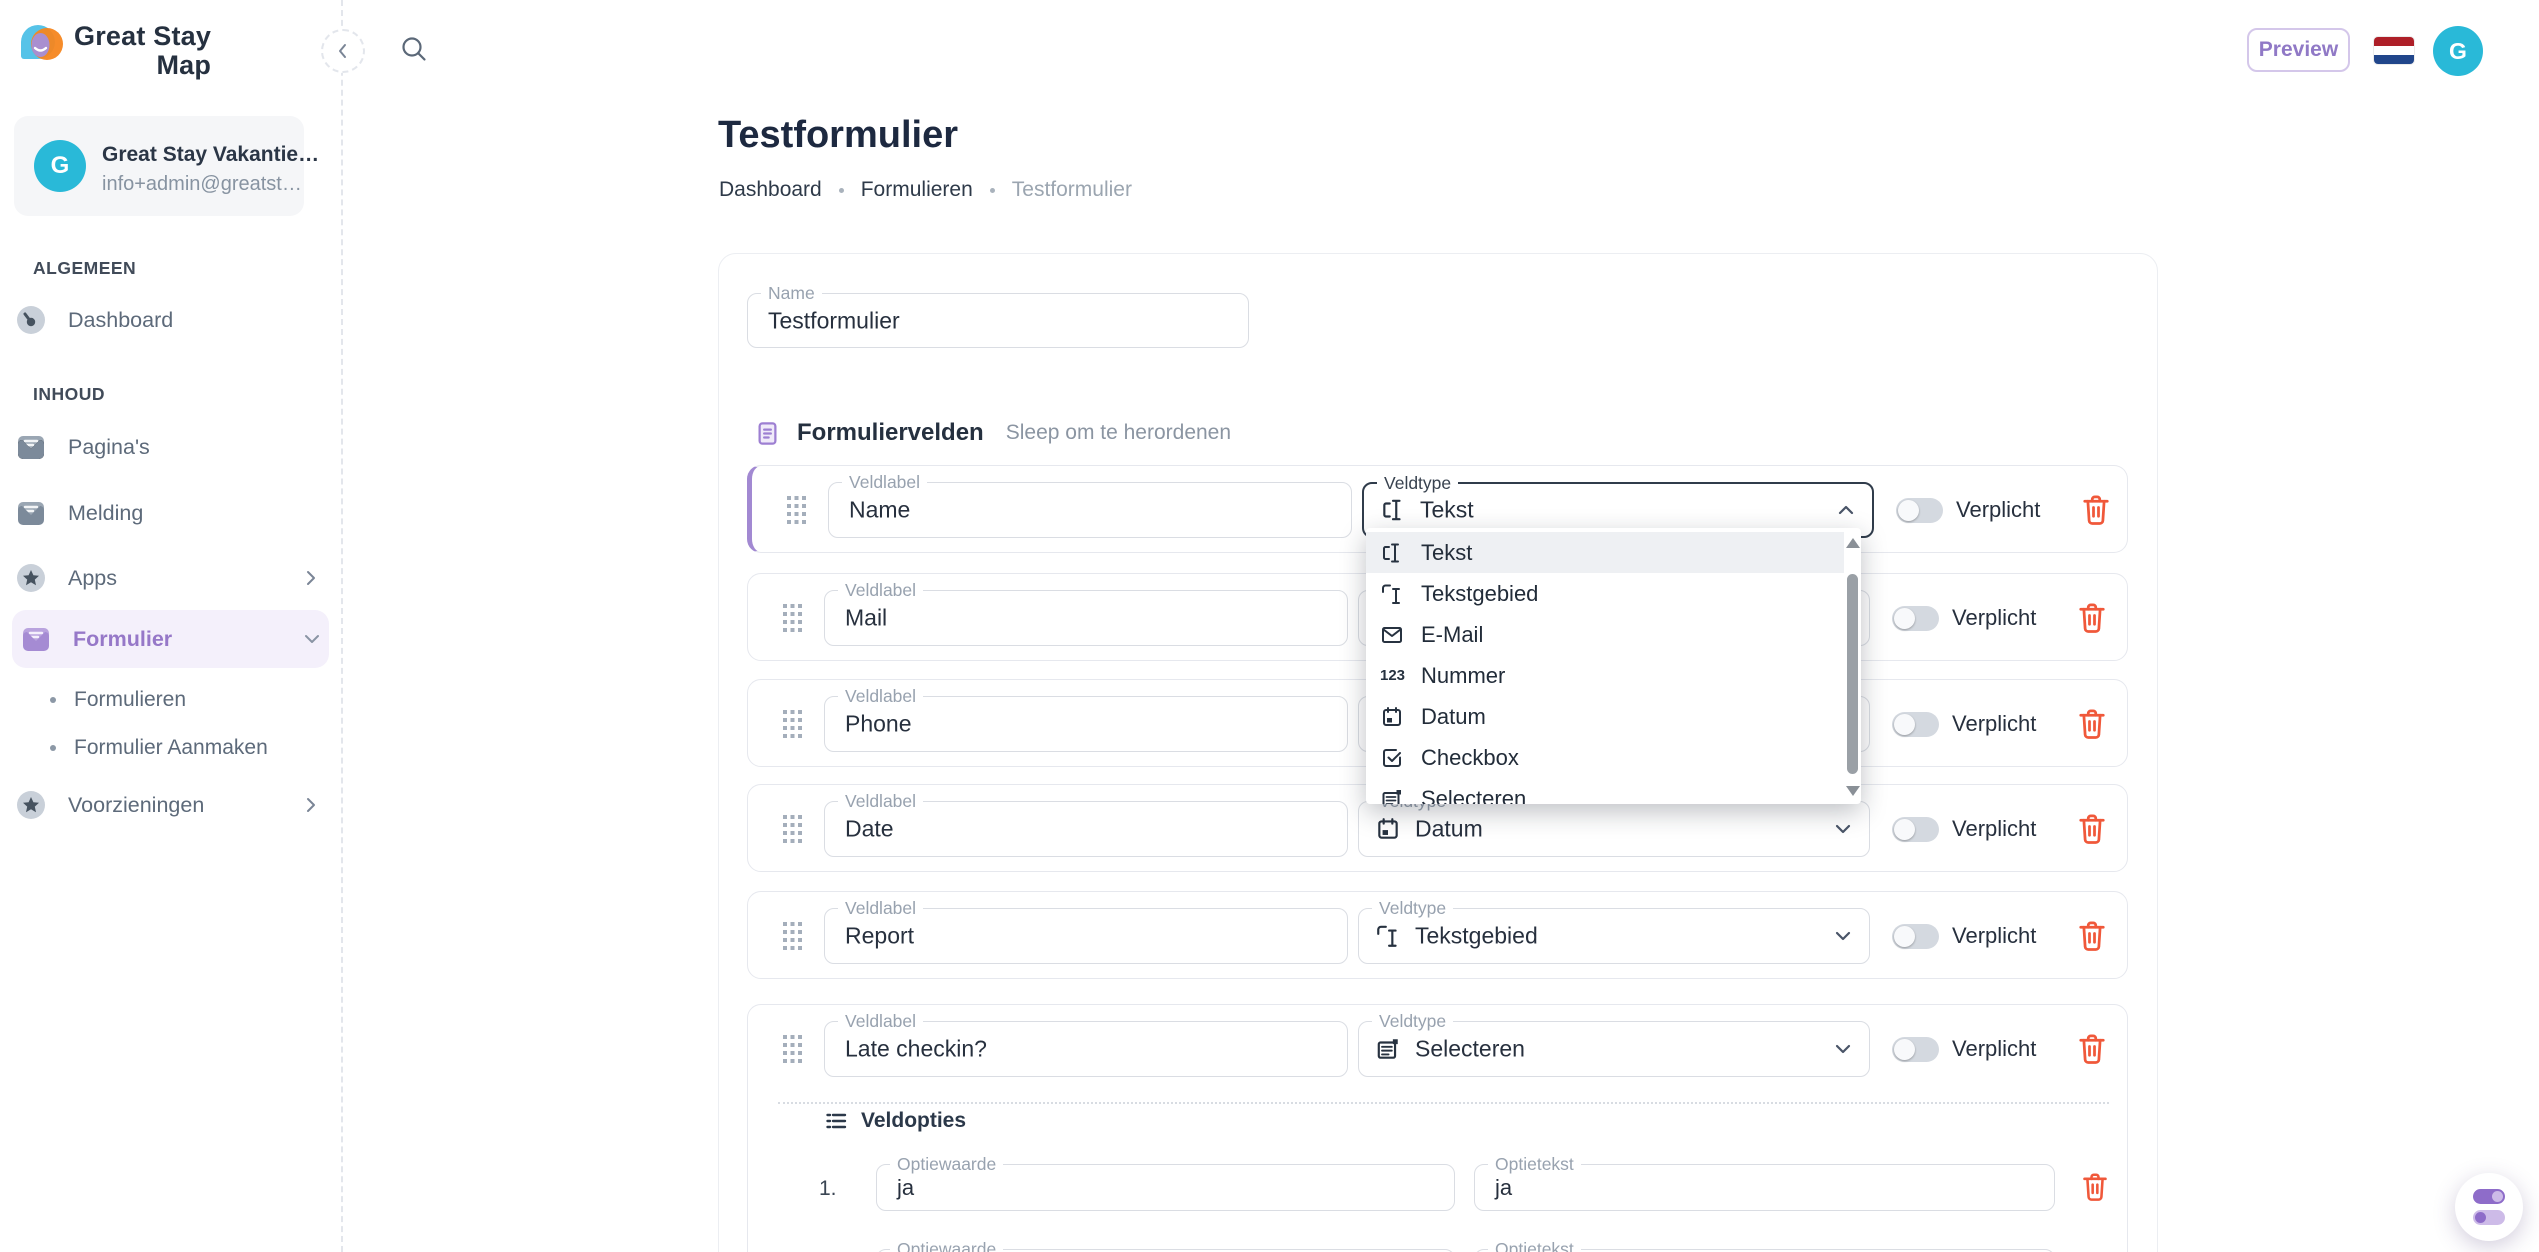  What do you see at coordinates (171, 578) in the screenshot?
I see `sidebar-item-apps: Apps` at bounding box center [171, 578].